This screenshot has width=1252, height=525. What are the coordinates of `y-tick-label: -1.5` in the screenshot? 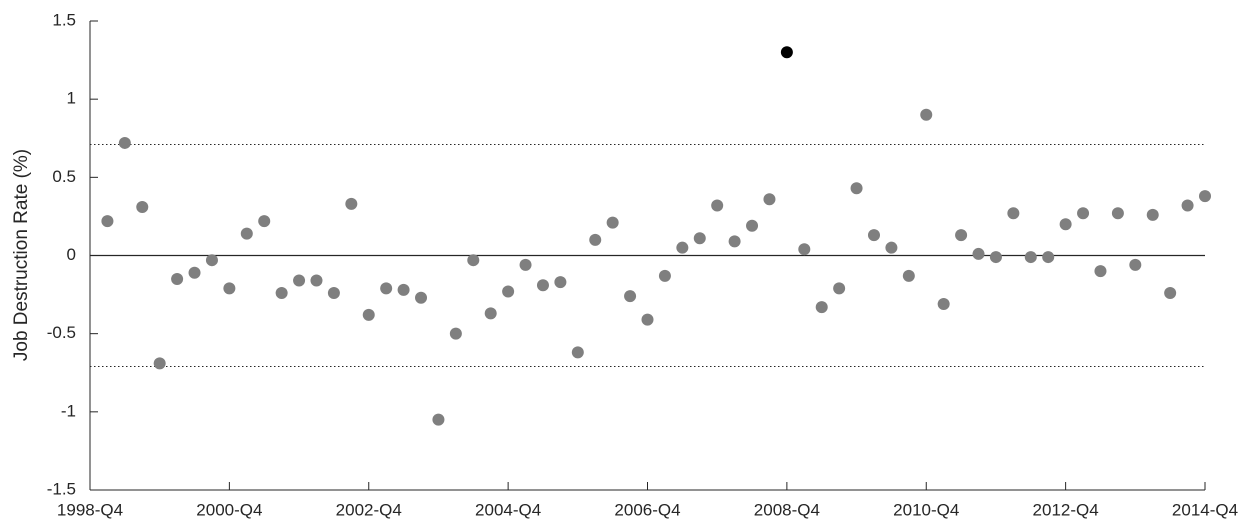 It's located at (61, 488).